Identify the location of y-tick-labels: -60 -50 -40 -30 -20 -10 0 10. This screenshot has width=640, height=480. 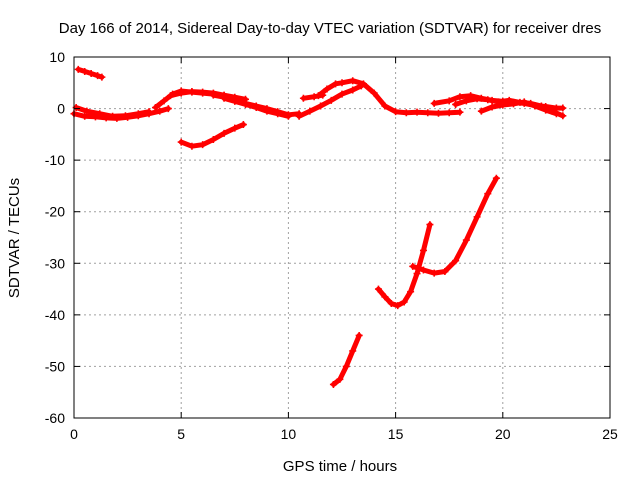
(55, 237).